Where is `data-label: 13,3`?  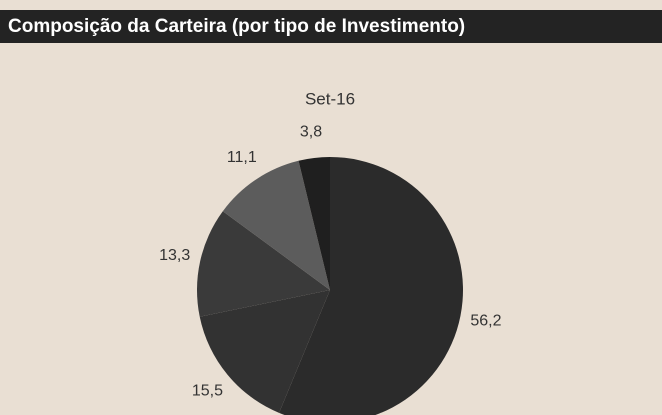 data-label: 13,3 is located at coordinates (174, 255).